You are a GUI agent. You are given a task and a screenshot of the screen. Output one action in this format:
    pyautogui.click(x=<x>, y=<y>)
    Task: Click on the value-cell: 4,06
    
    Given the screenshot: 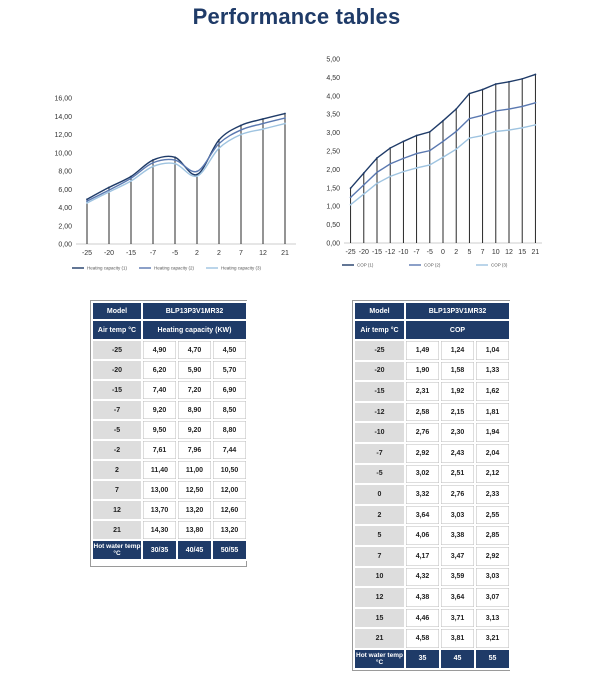 What is the action you would take?
    pyautogui.click(x=422, y=535)
    